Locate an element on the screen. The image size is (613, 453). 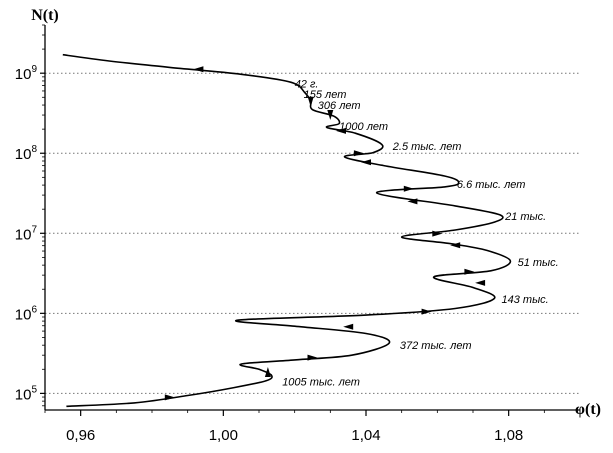
annotation-label: 2.5 тыс. лет is located at coordinates (427, 147).